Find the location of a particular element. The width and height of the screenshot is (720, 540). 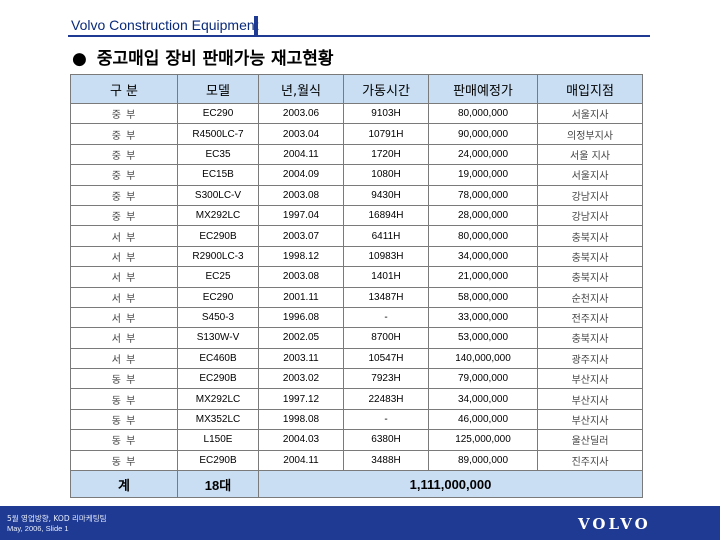

cell-branch: 서울지사 is located at coordinates (590, 175).